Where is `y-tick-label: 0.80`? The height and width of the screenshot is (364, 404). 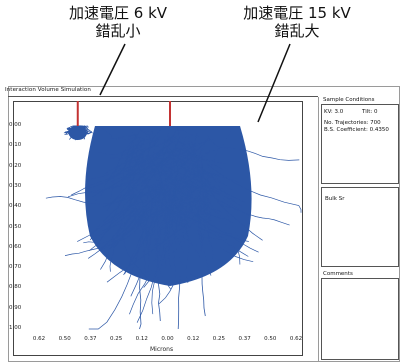 y-tick-label: 0.80 is located at coordinates (15, 287).